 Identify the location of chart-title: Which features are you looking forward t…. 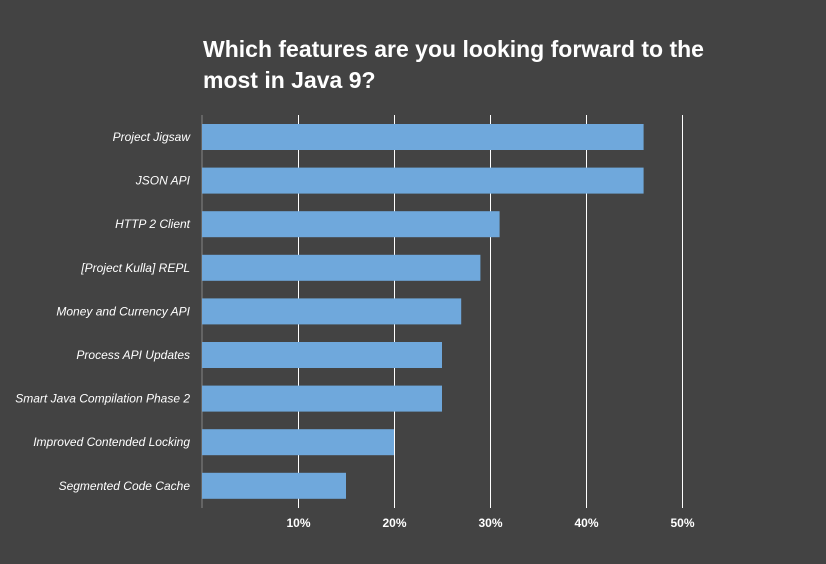
(453, 64).